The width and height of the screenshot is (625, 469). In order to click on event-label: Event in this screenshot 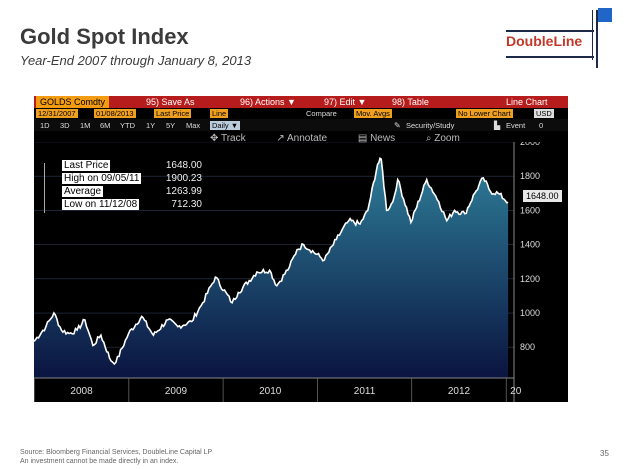, I will do `click(516, 125)`.